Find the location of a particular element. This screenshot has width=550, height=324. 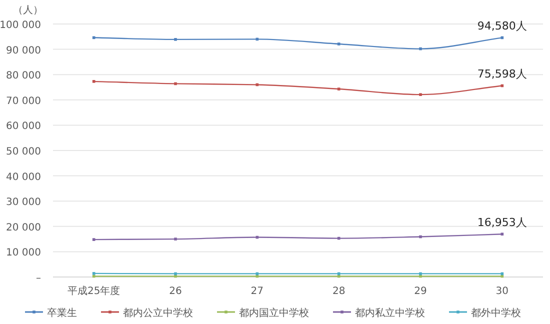

legend-label: 卒業生 is located at coordinates (62, 313).